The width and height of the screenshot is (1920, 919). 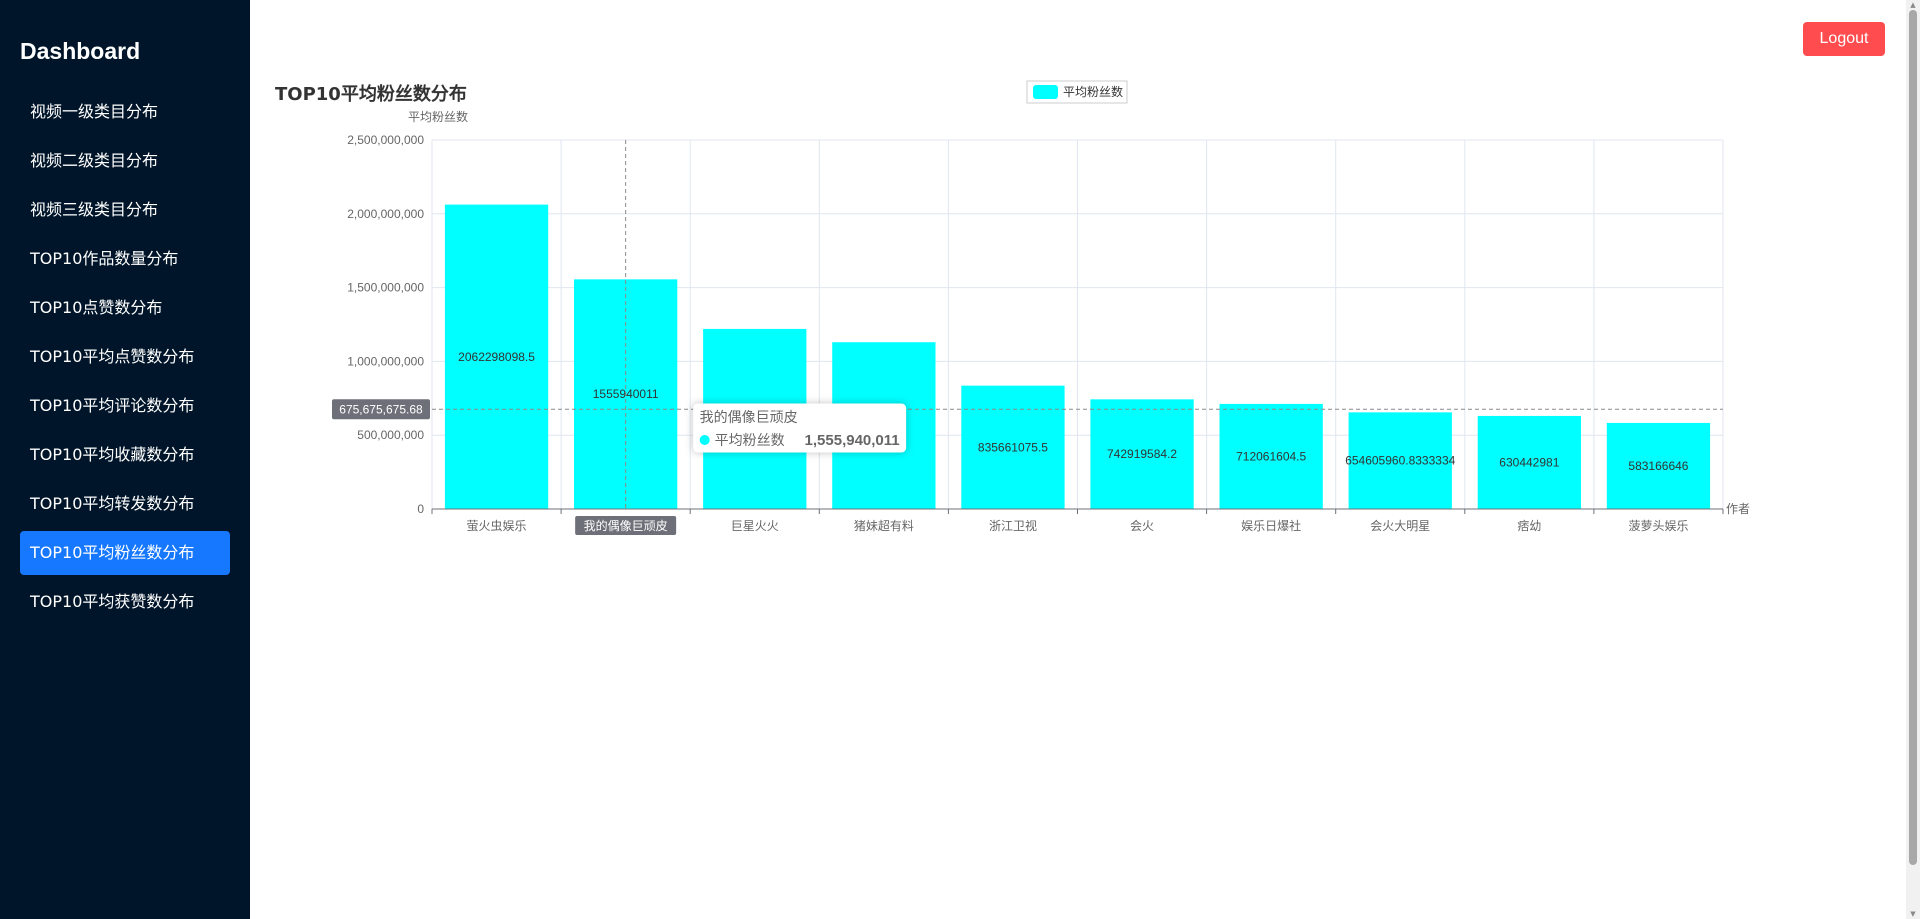 I want to click on sidebar-item-top10-avg-favorites: TOP10平均收藏数分布, so click(x=112, y=454).